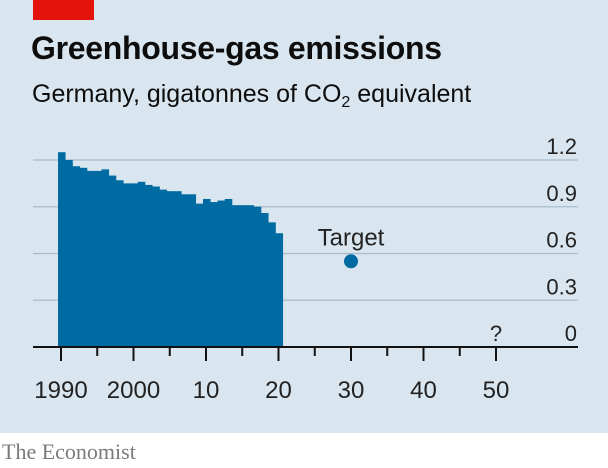  What do you see at coordinates (83, 257) in the screenshot?
I see `bar-1993` at bounding box center [83, 257].